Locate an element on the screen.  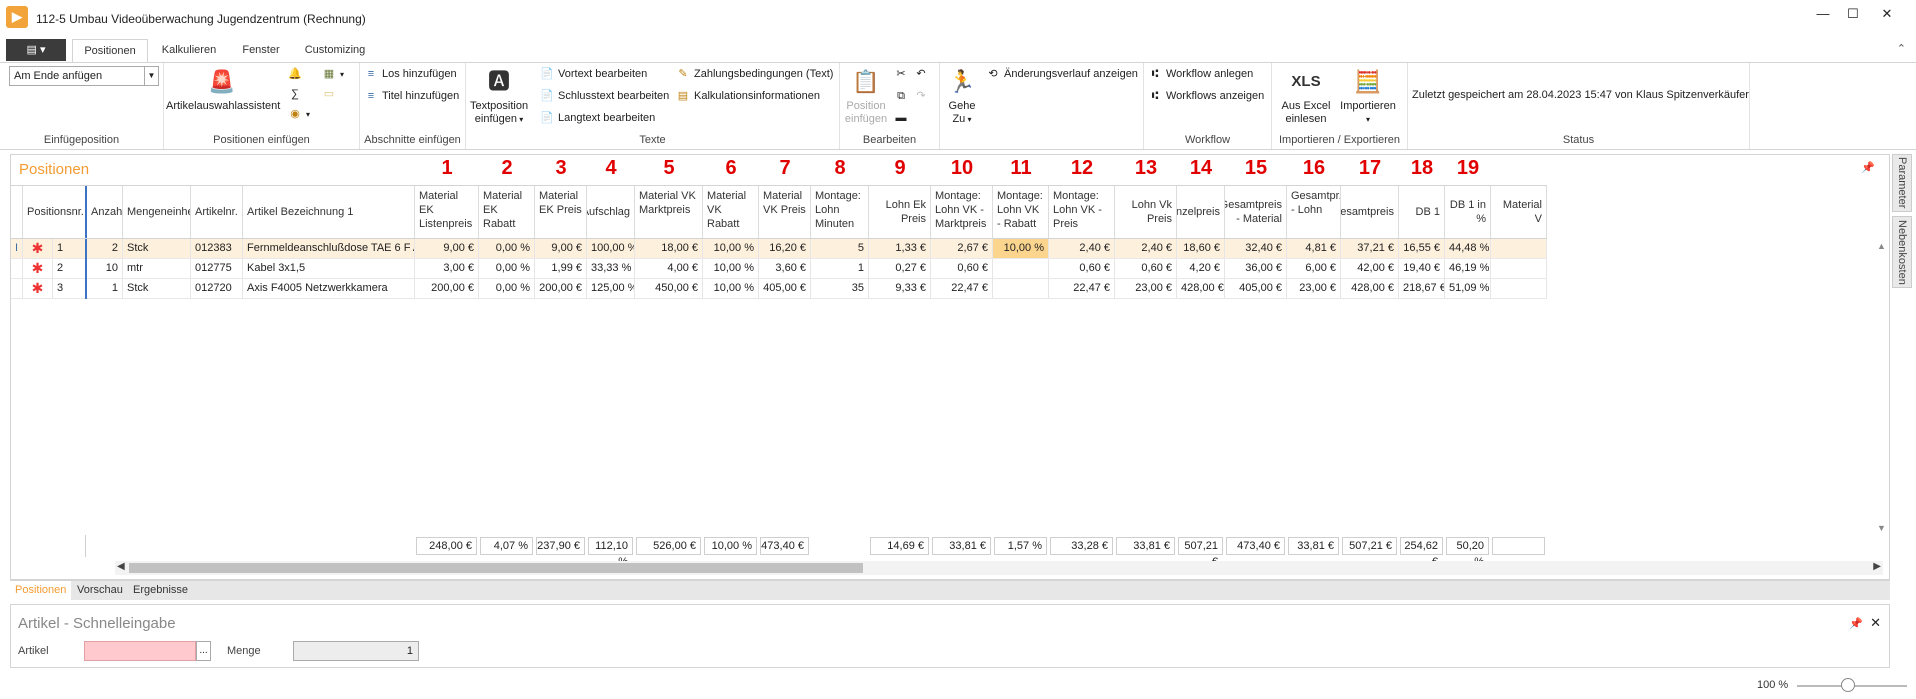
column-header: Mengeneinheit is located at coordinates (157, 212).